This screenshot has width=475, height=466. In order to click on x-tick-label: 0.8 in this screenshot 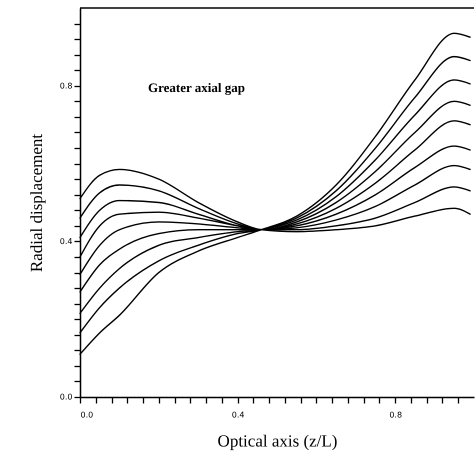, I will do `click(395, 415)`.